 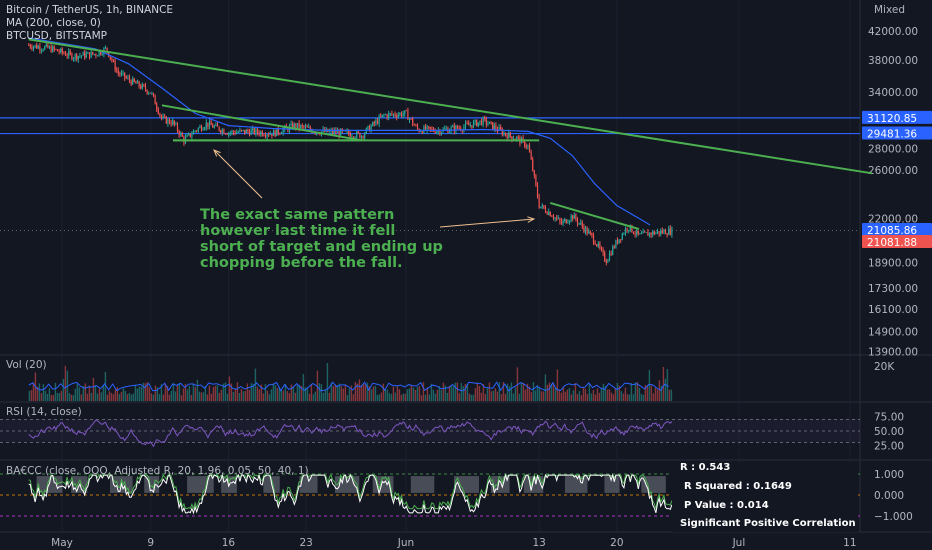 What do you see at coordinates (892, 119) in the screenshot?
I see `price-label-text: 31120.85` at bounding box center [892, 119].